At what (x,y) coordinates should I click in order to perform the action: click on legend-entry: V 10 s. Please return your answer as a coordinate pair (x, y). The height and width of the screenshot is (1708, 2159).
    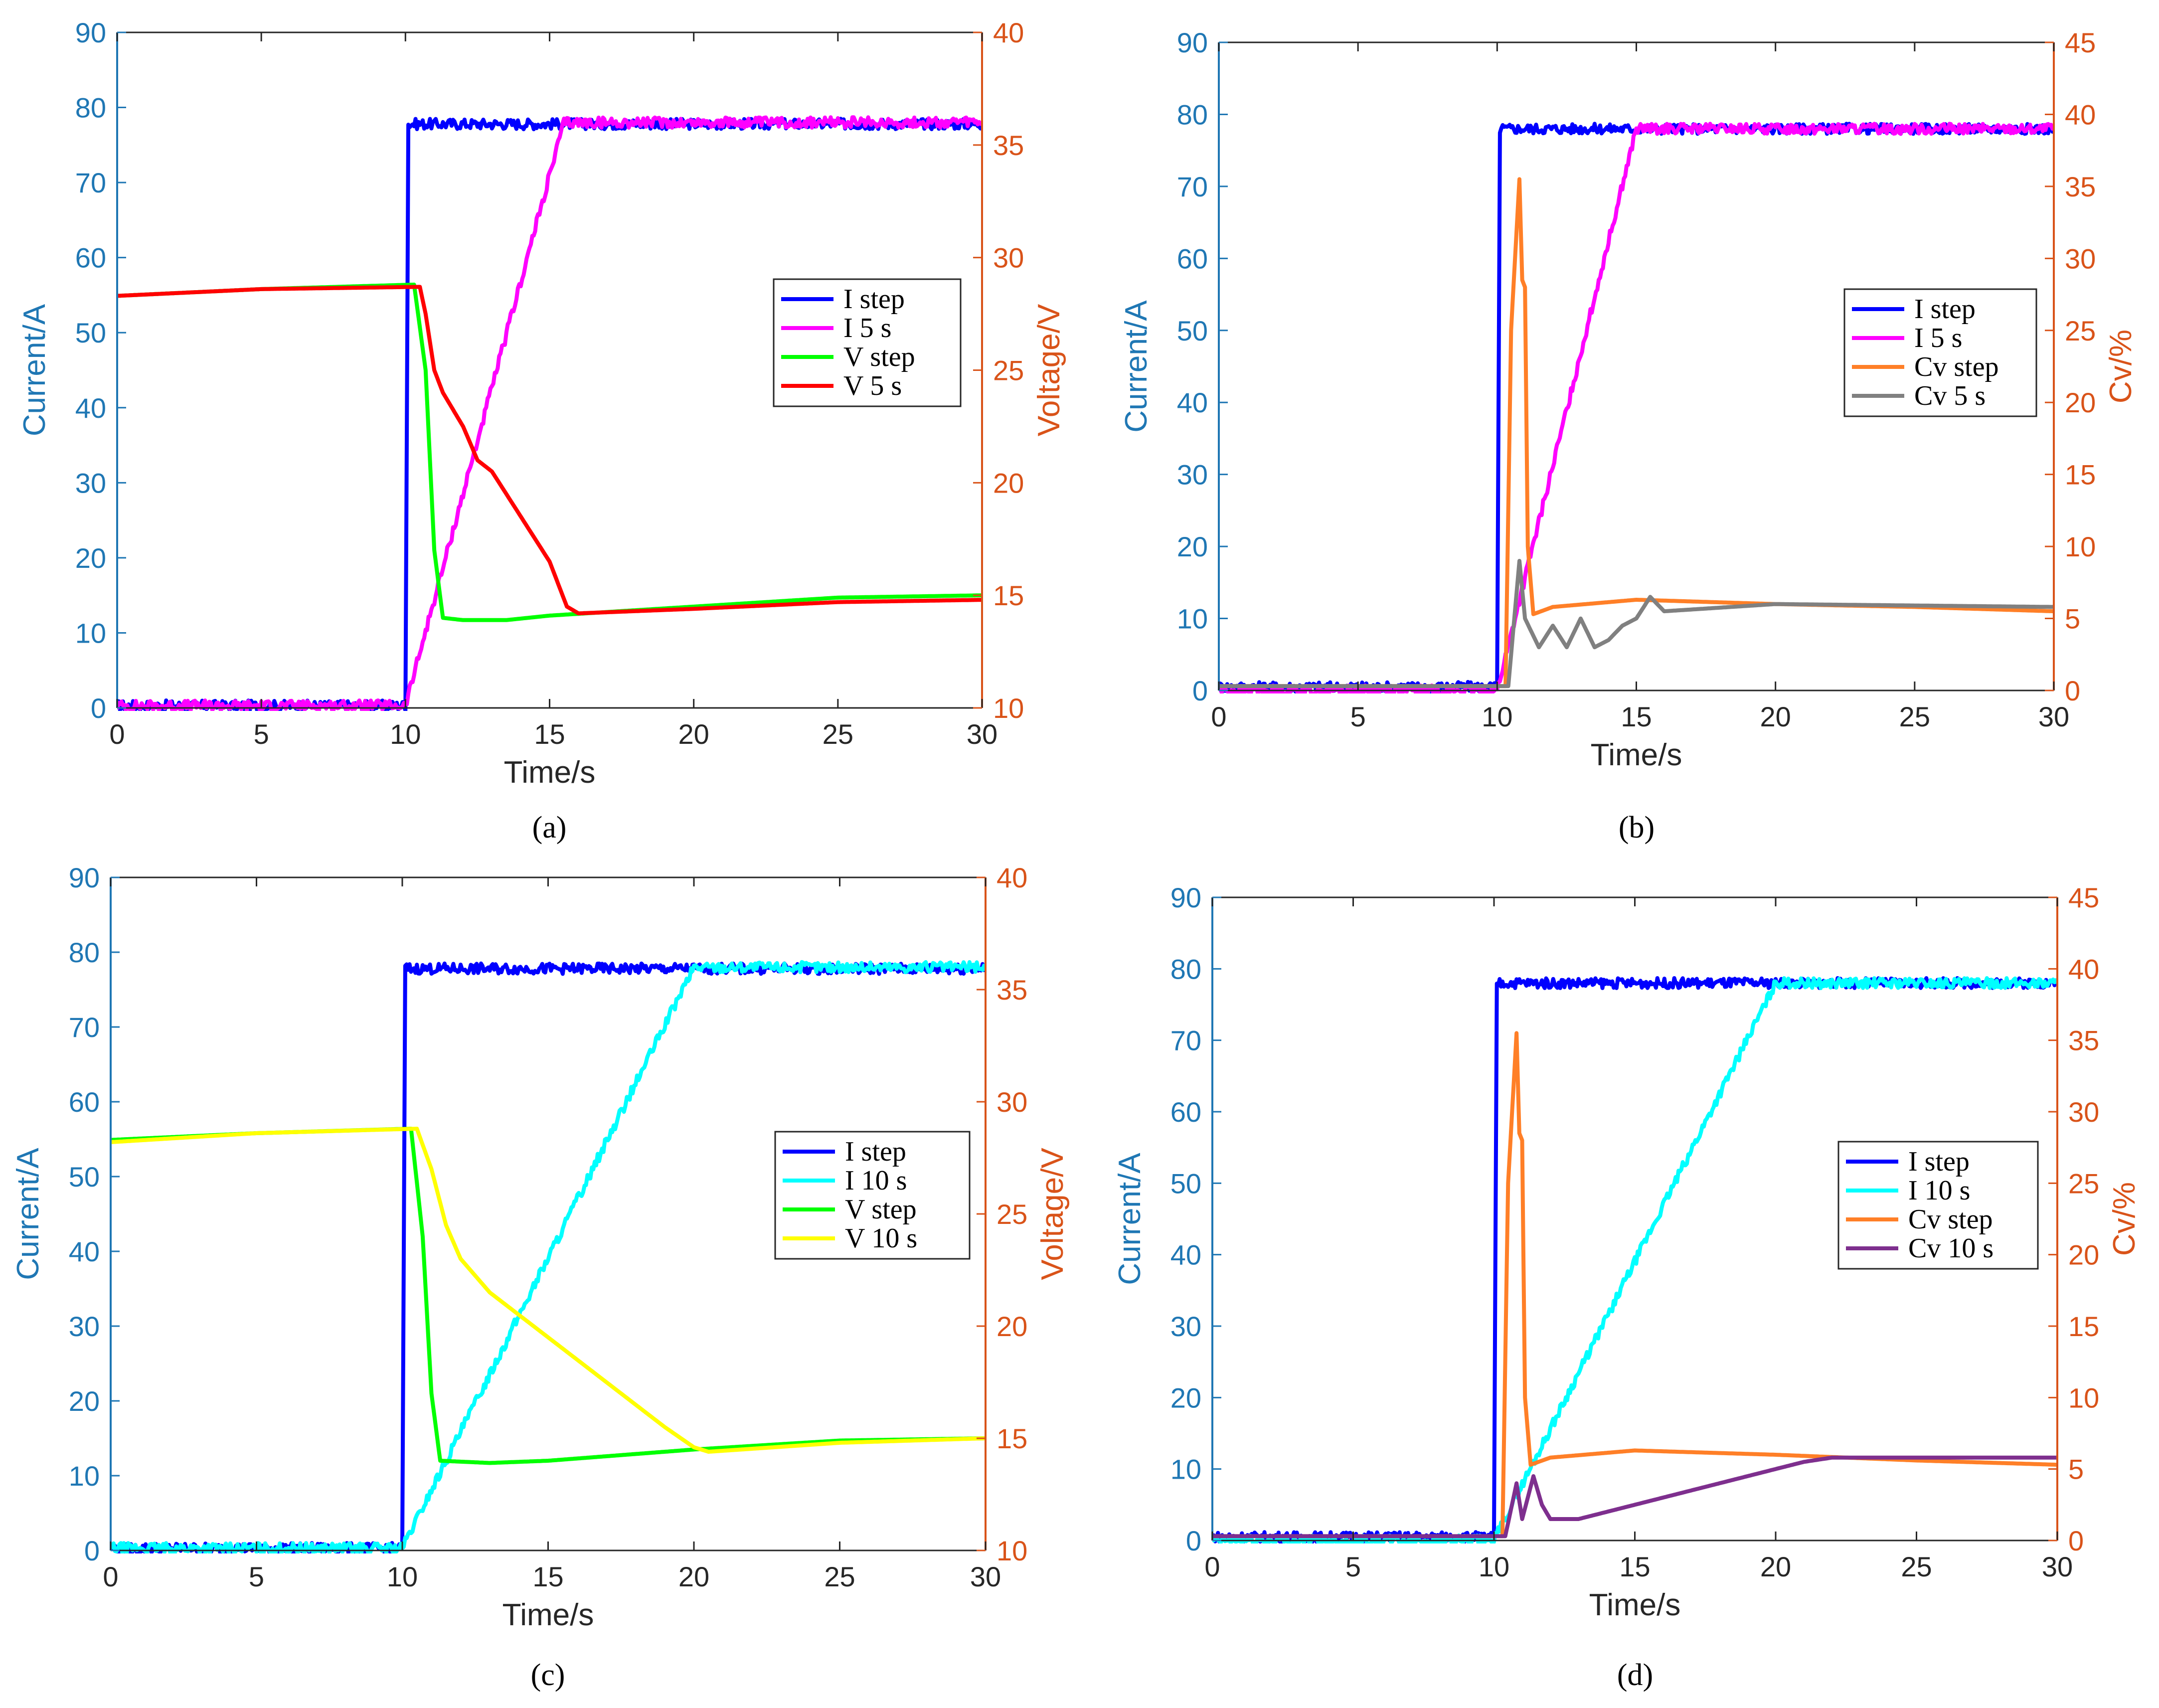
    Looking at the image, I should click on (881, 1239).